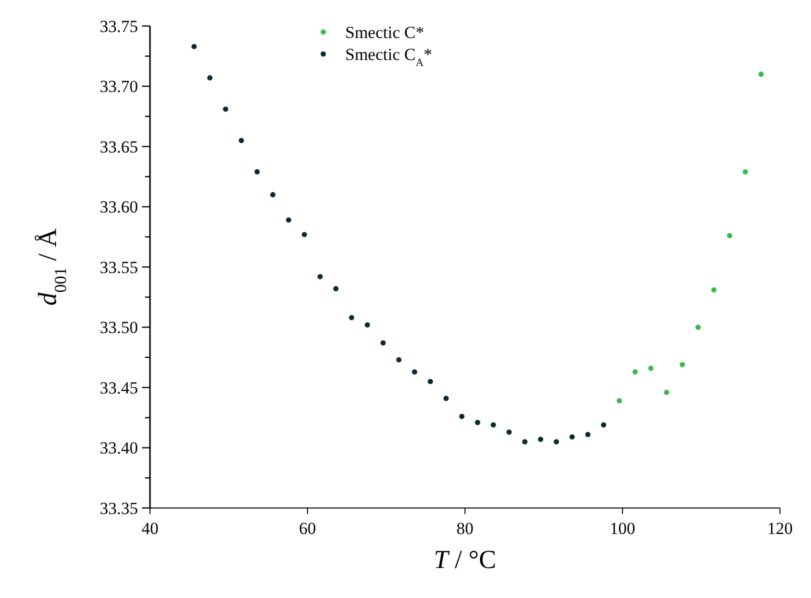 Image resolution: width=811 pixels, height=598 pixels. I want to click on y-tick-label: 33.75, so click(119, 26).